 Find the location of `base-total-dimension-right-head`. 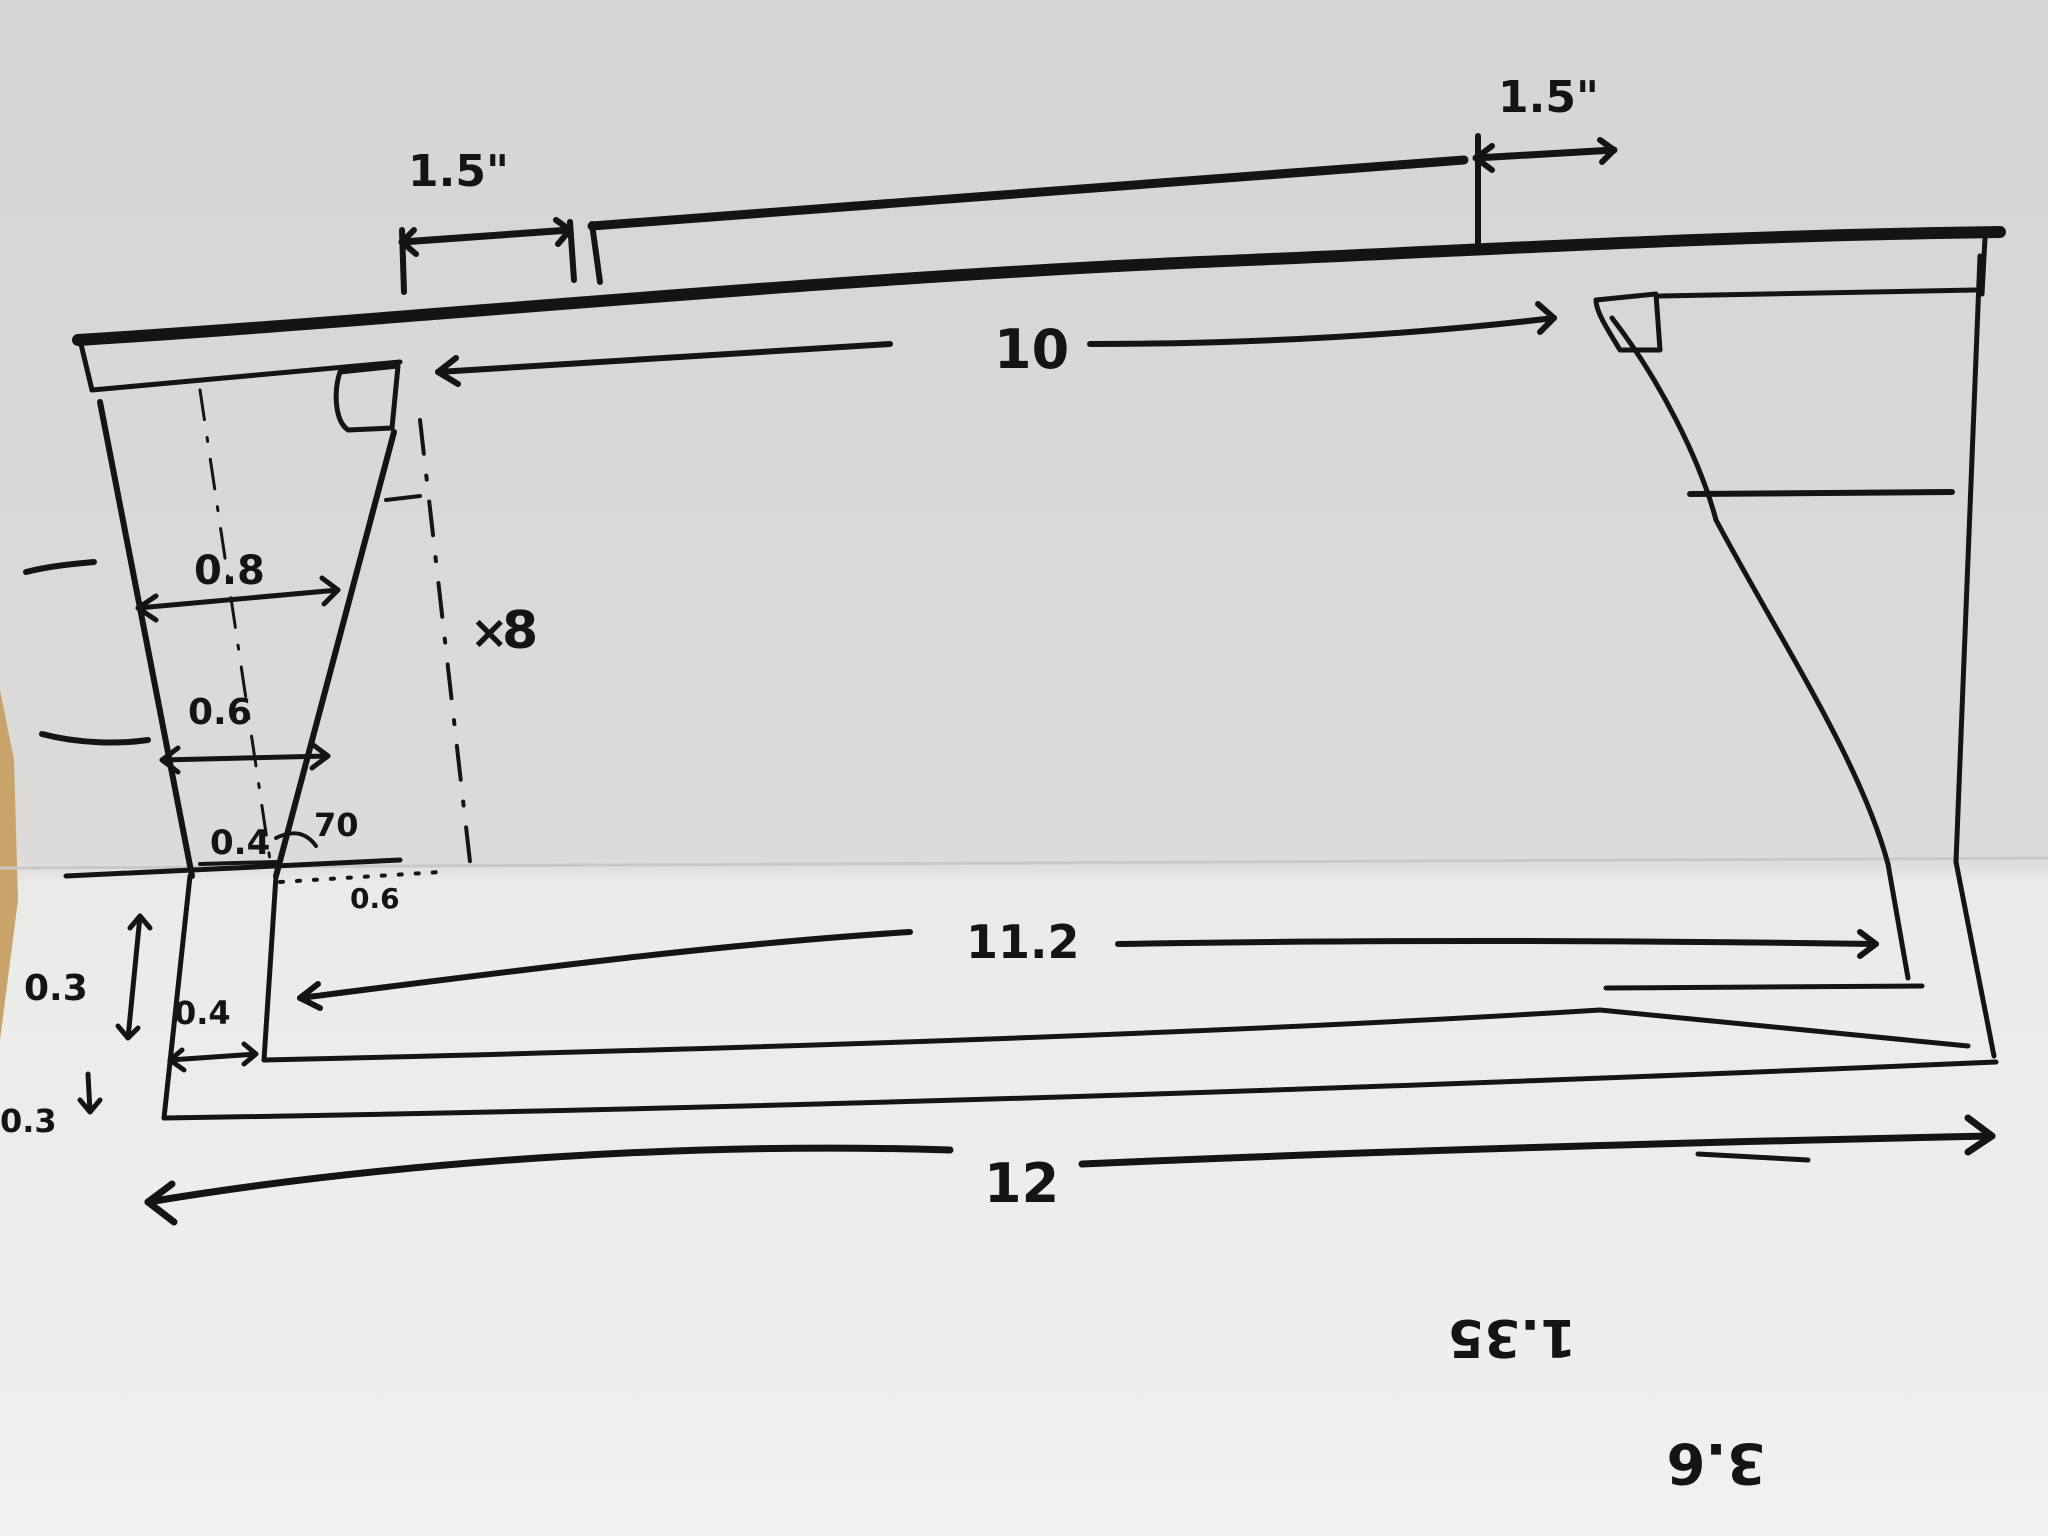

base-total-dimension-right-head is located at coordinates (1980, 1135).